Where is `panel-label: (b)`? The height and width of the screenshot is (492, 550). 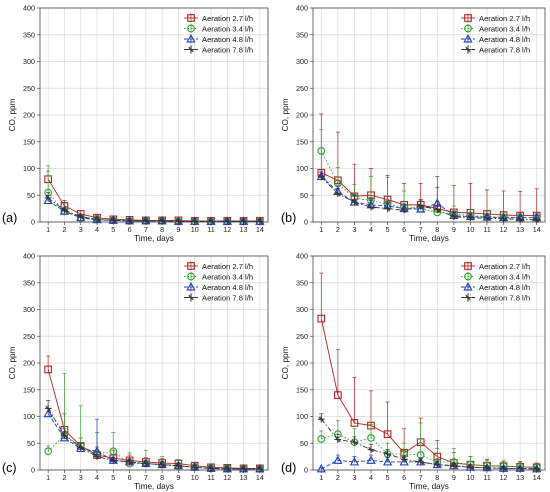
panel-label: (b) is located at coordinates (288, 218).